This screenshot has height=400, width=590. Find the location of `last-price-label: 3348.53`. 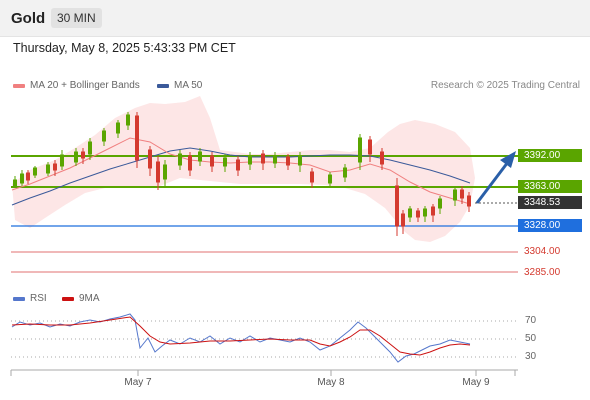

last-price-label: 3348.53 is located at coordinates (550, 202).